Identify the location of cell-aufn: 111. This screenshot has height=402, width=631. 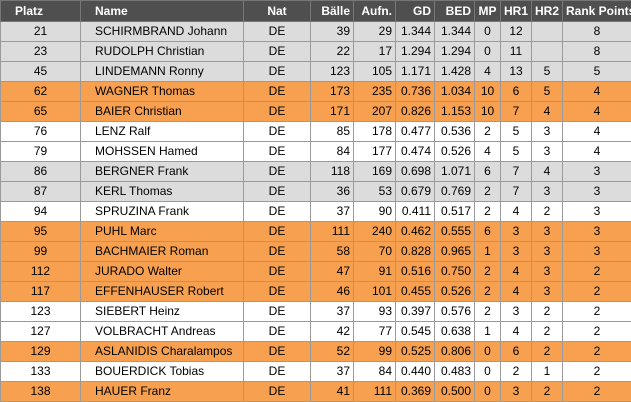
(375, 392).